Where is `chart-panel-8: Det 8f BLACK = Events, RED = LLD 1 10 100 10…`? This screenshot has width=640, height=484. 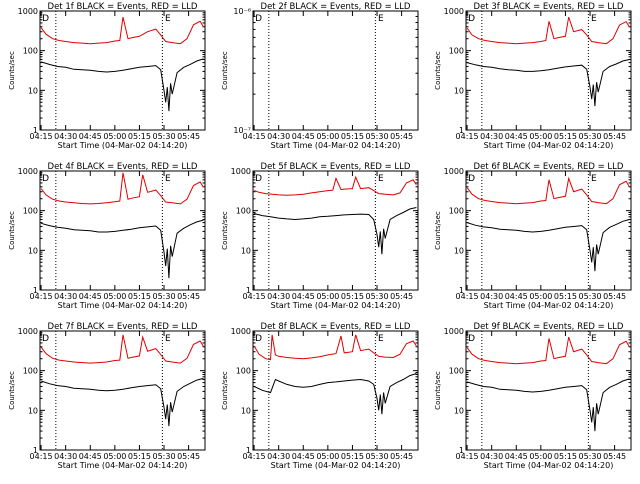 chart-panel-8: Det 8f BLACK = Events, RED = LLD 1 10 100 10… is located at coordinates (320, 396).